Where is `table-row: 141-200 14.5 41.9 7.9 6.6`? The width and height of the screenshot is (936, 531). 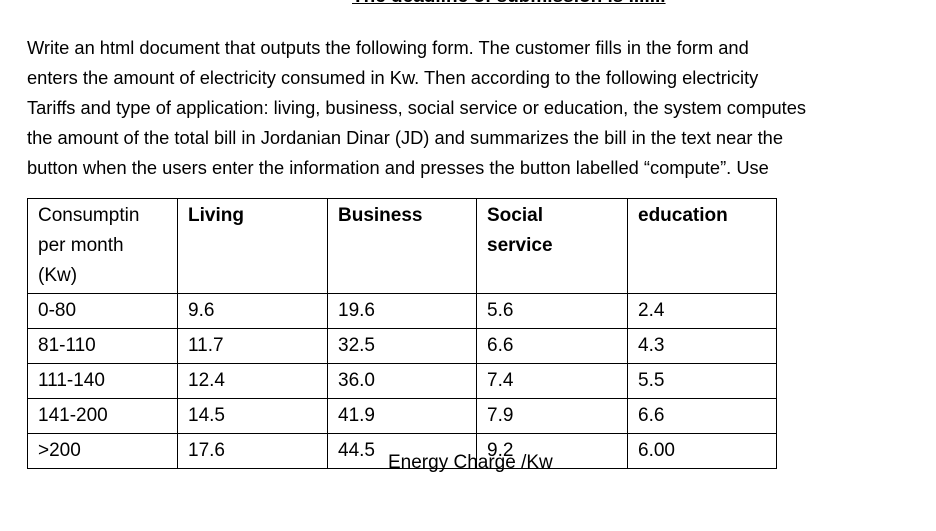
table-row: 141-200 14.5 41.9 7.9 6.6 is located at coordinates (402, 416).